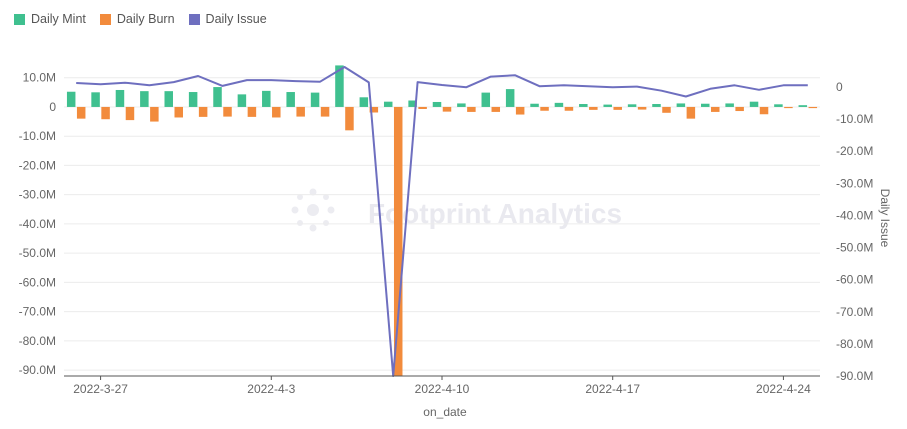  Describe the element at coordinates (37, 282) in the screenshot. I see `y-left-tick-label: -60.0M` at that location.